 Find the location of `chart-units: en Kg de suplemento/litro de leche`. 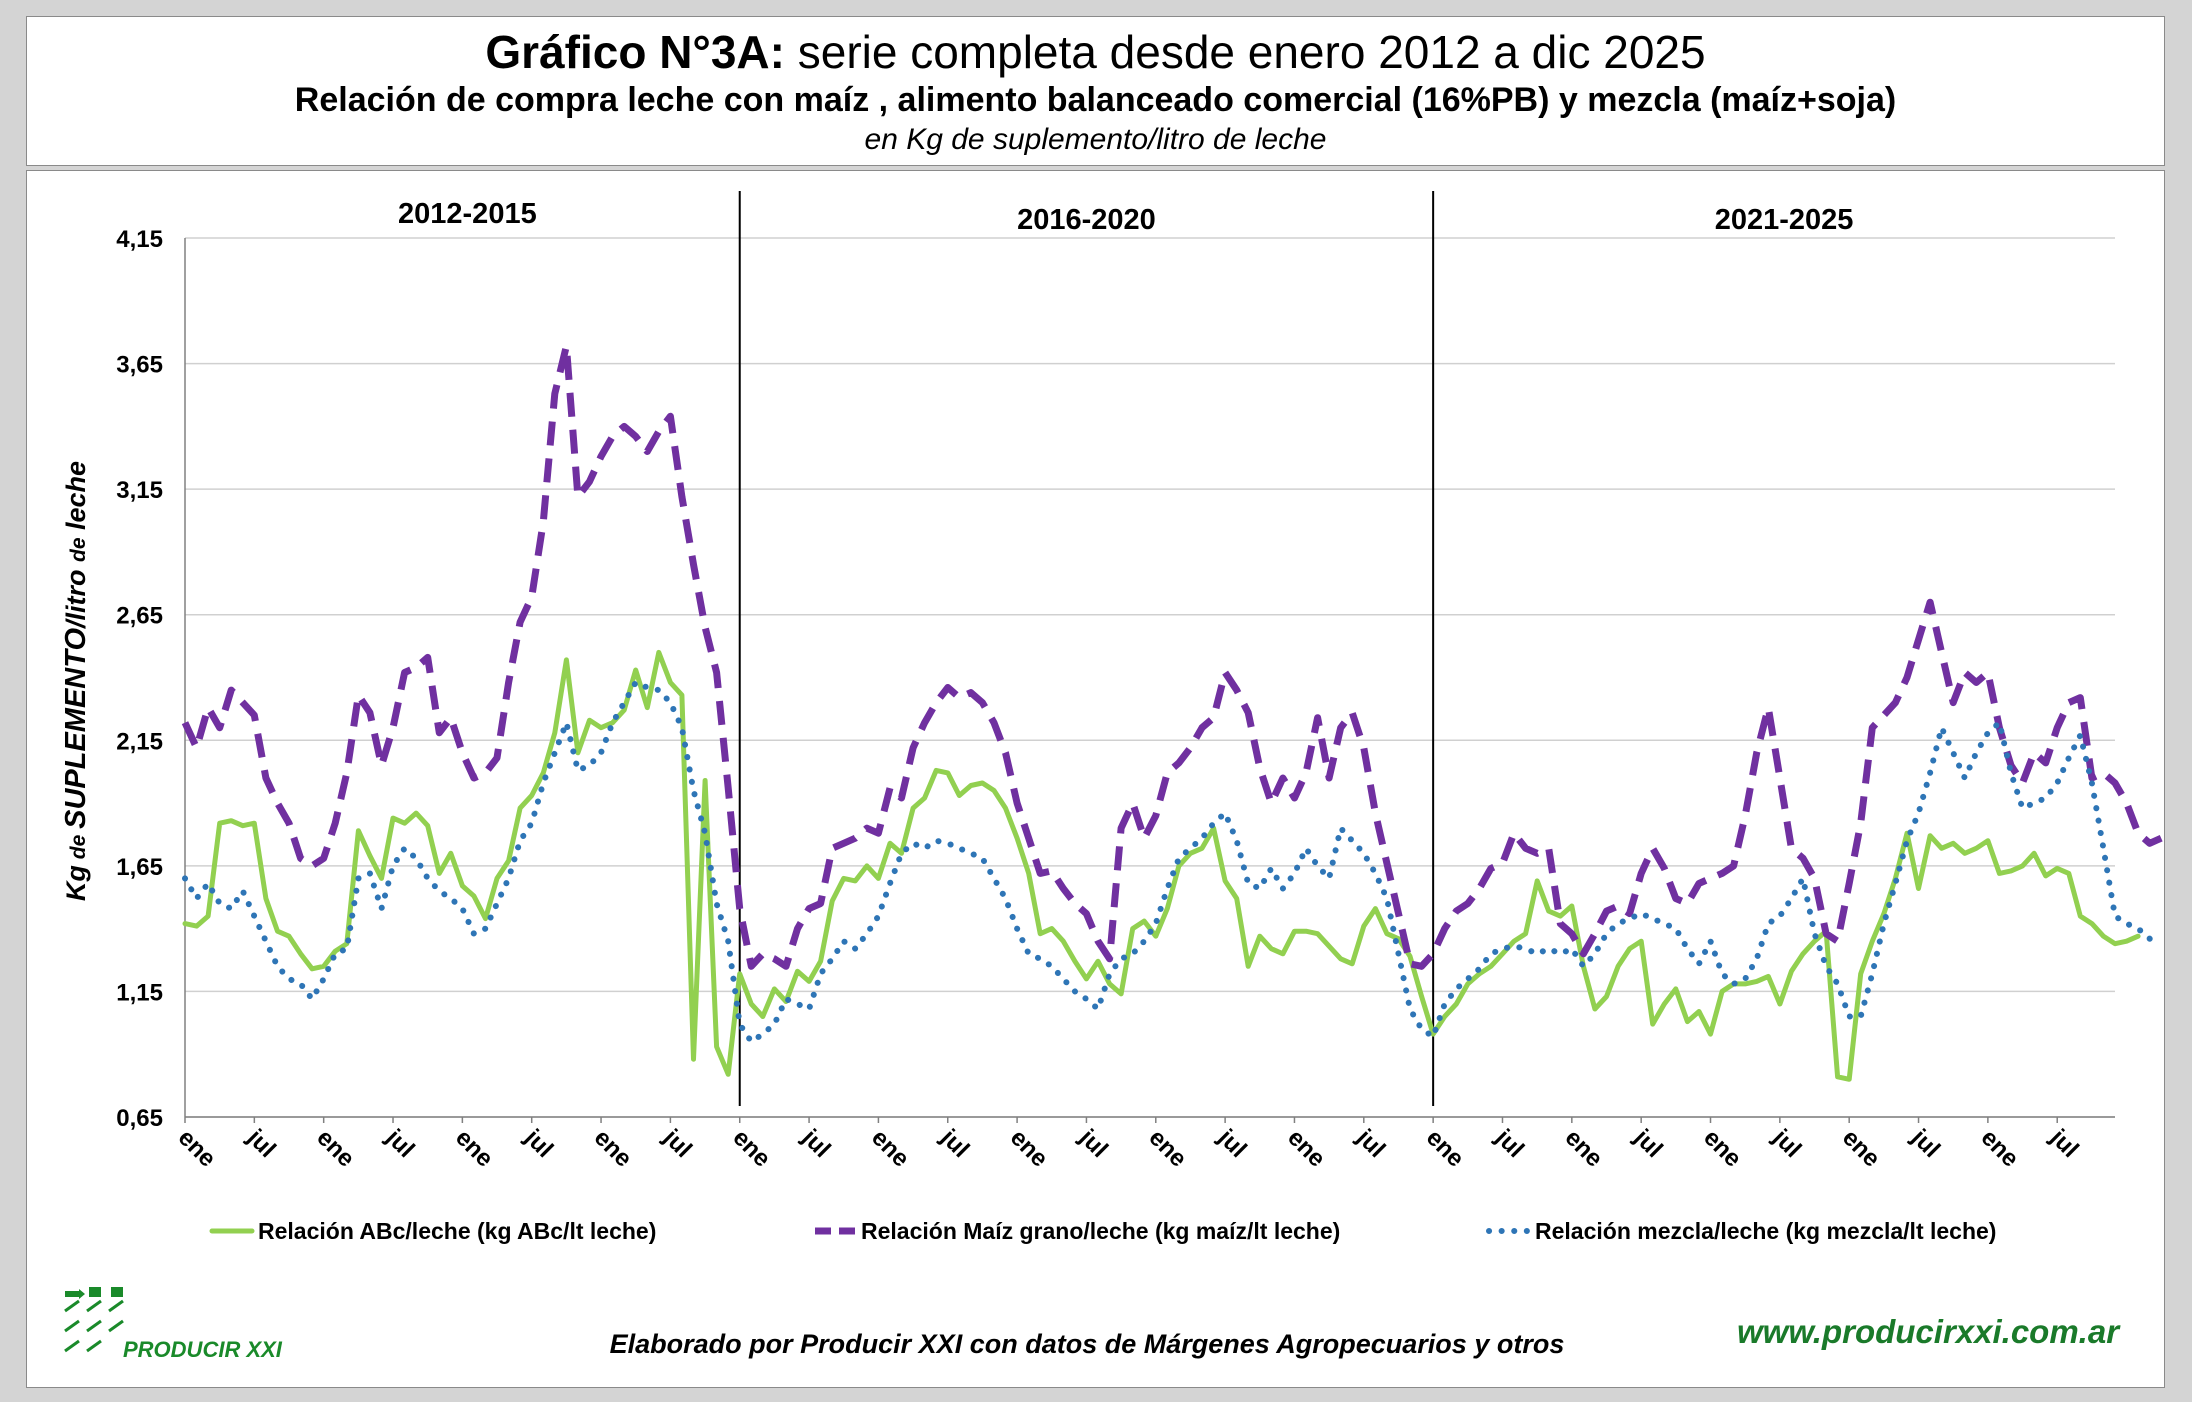

chart-units: en Kg de suplemento/litro de leche is located at coordinates (1095, 139).